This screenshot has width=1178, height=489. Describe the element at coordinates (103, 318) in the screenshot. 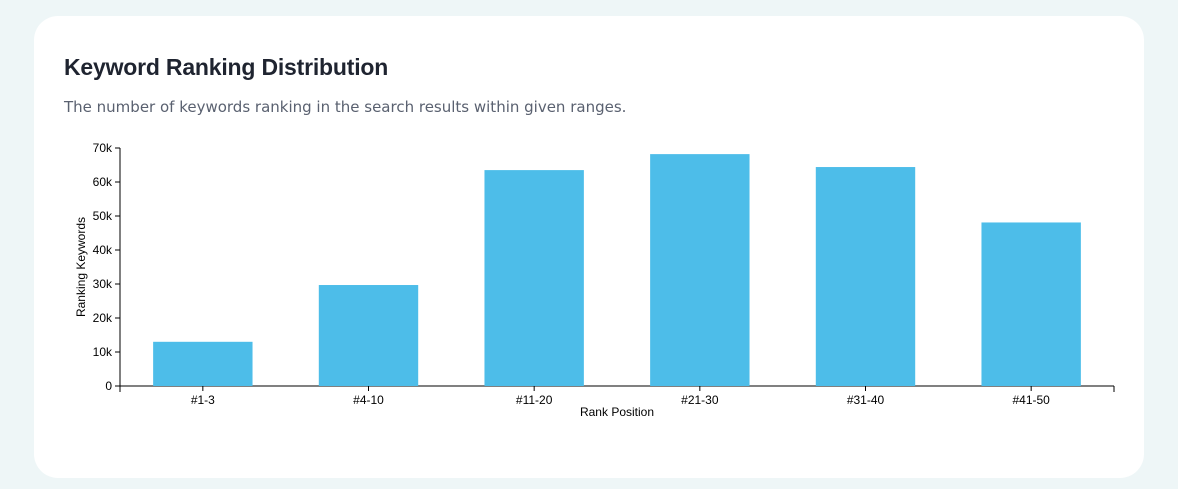

I see `y-tick-label: 20k` at that location.